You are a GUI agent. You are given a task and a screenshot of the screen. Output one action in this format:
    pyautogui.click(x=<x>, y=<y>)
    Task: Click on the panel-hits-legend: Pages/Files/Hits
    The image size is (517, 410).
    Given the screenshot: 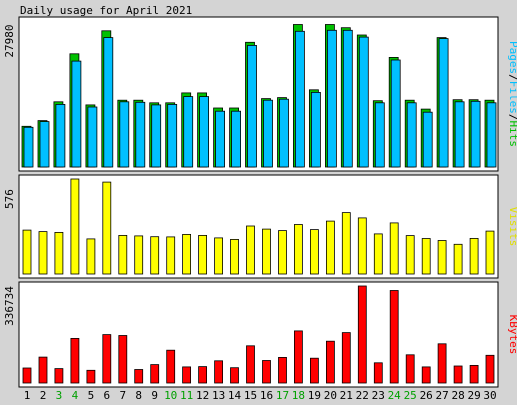 What is the action you would take?
    pyautogui.click(x=512, y=94)
    